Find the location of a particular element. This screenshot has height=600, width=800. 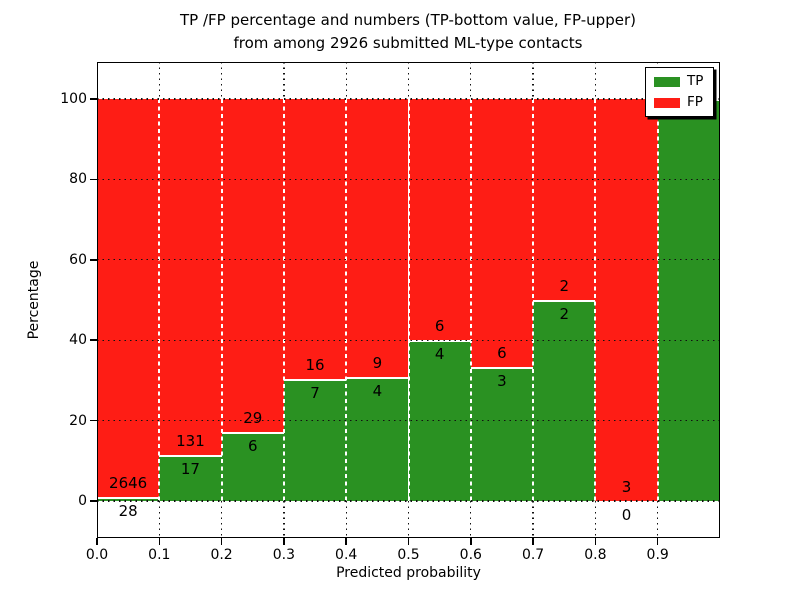

legend-label-fp: FP is located at coordinates (695, 102).